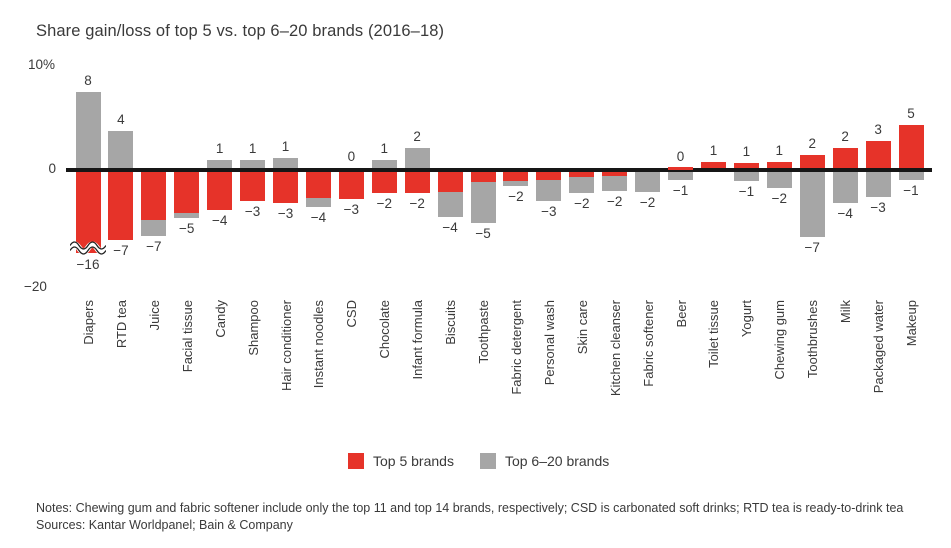  What do you see at coordinates (418, 340) in the screenshot?
I see `category-label: Infant formula` at bounding box center [418, 340].